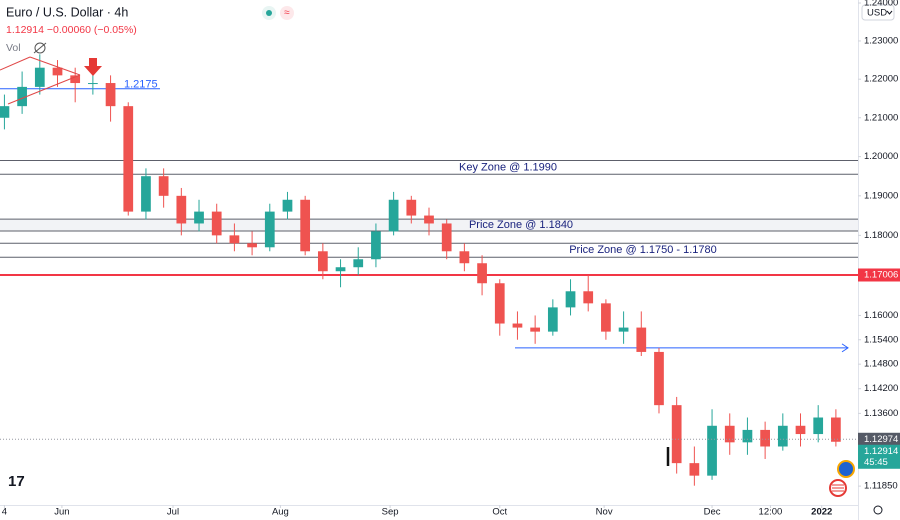 The height and width of the screenshot is (520, 900). I want to click on logo: 17, so click(16, 481).